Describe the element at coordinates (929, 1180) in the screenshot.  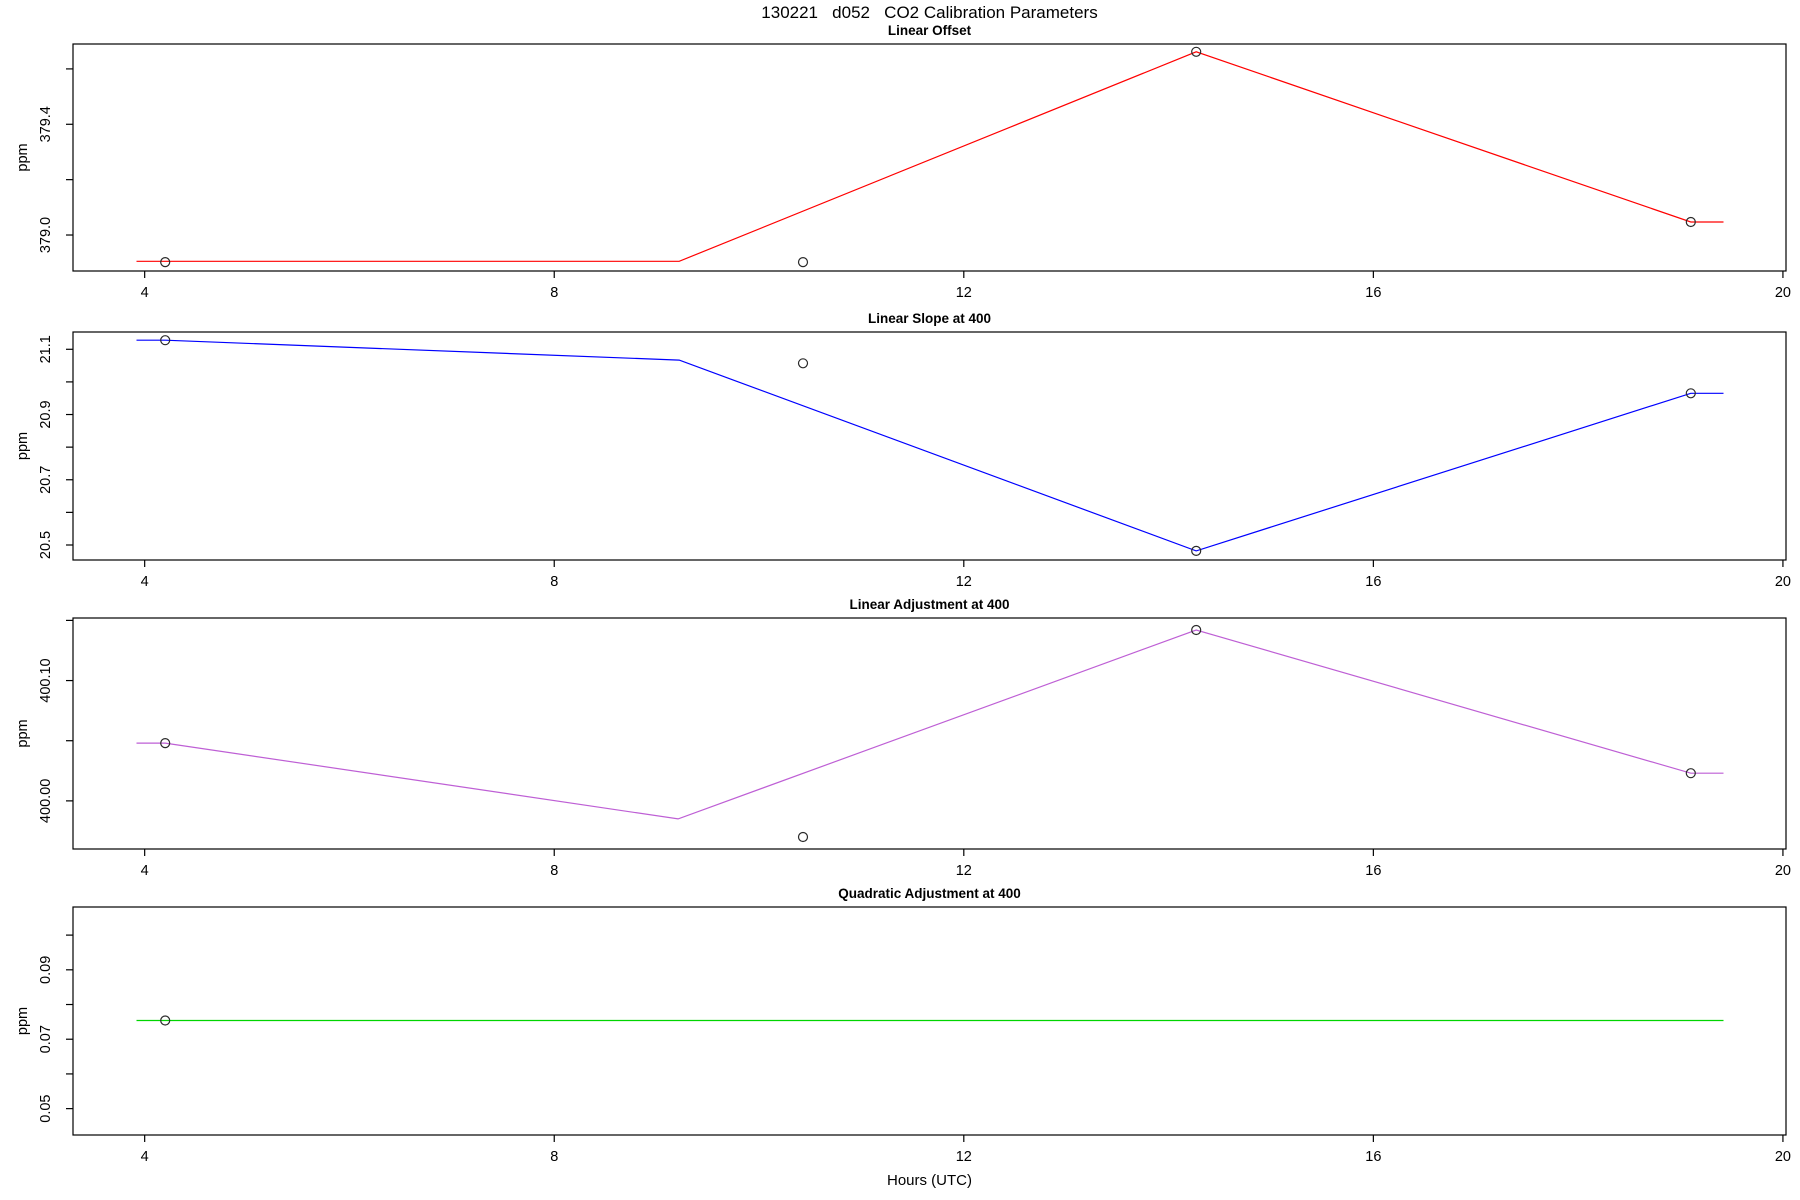
I see `x-axis-label: Hours (UTC)` at that location.